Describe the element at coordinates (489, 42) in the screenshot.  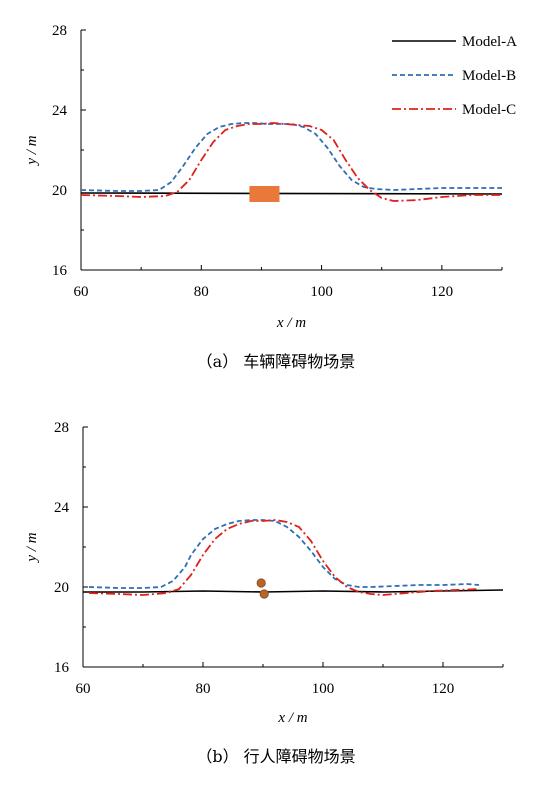
I see `legend-label-model-a: Model-A` at that location.